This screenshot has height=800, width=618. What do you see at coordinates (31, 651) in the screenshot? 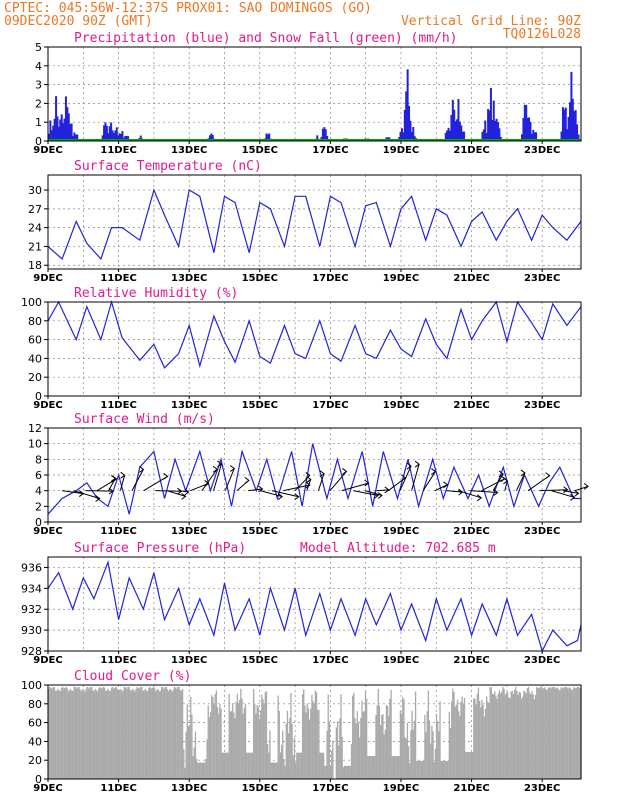
I see `y-tick-label: 928` at bounding box center [31, 651].